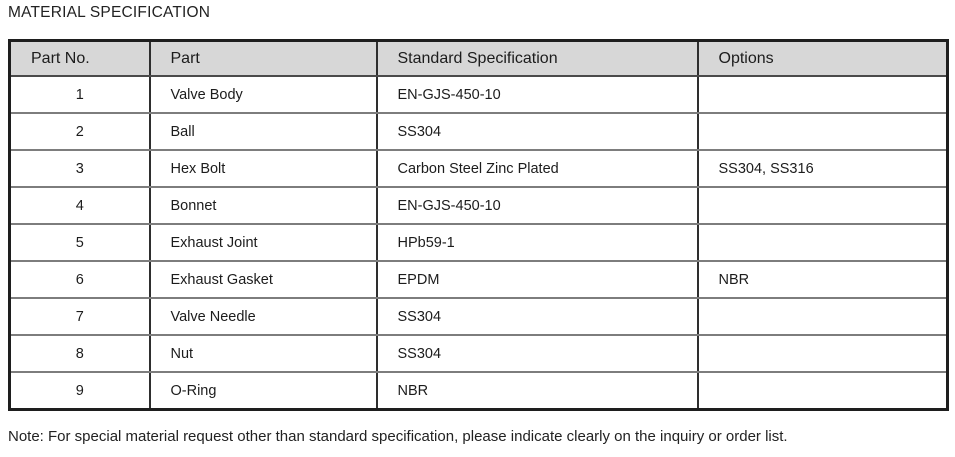 The image size is (955, 457). I want to click on table-row: 8 Nut SS304, so click(478, 353).